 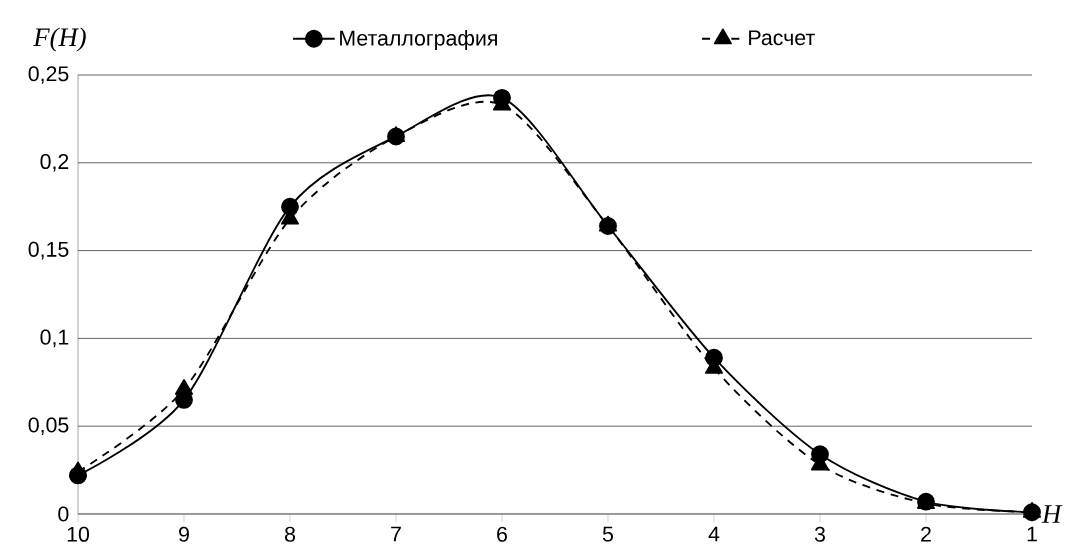 What do you see at coordinates (48, 426) in the screenshot?
I see `y-tick-label: 0,05` at bounding box center [48, 426].